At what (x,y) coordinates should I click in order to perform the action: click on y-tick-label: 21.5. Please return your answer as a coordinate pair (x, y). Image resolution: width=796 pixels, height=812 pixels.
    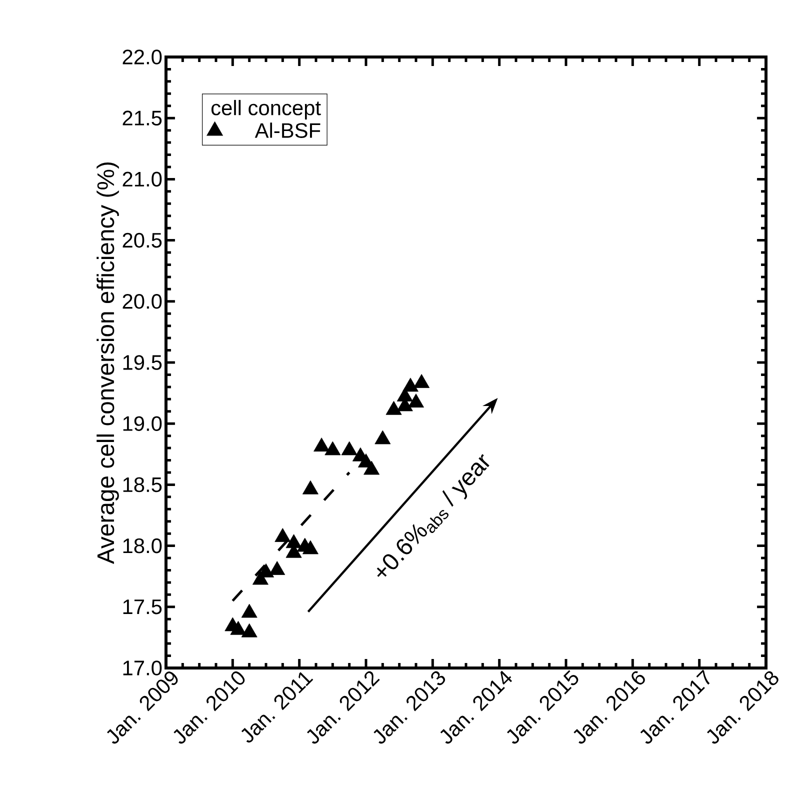
    Looking at the image, I should click on (142, 118).